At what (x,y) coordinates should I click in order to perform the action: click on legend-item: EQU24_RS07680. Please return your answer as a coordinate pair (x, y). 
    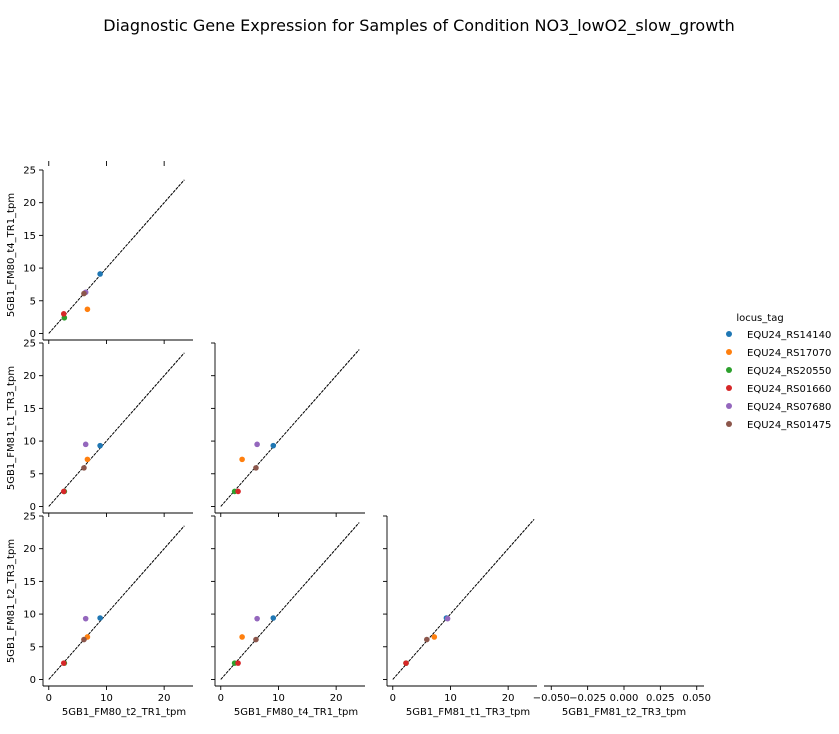
    Looking at the image, I should click on (778, 407).